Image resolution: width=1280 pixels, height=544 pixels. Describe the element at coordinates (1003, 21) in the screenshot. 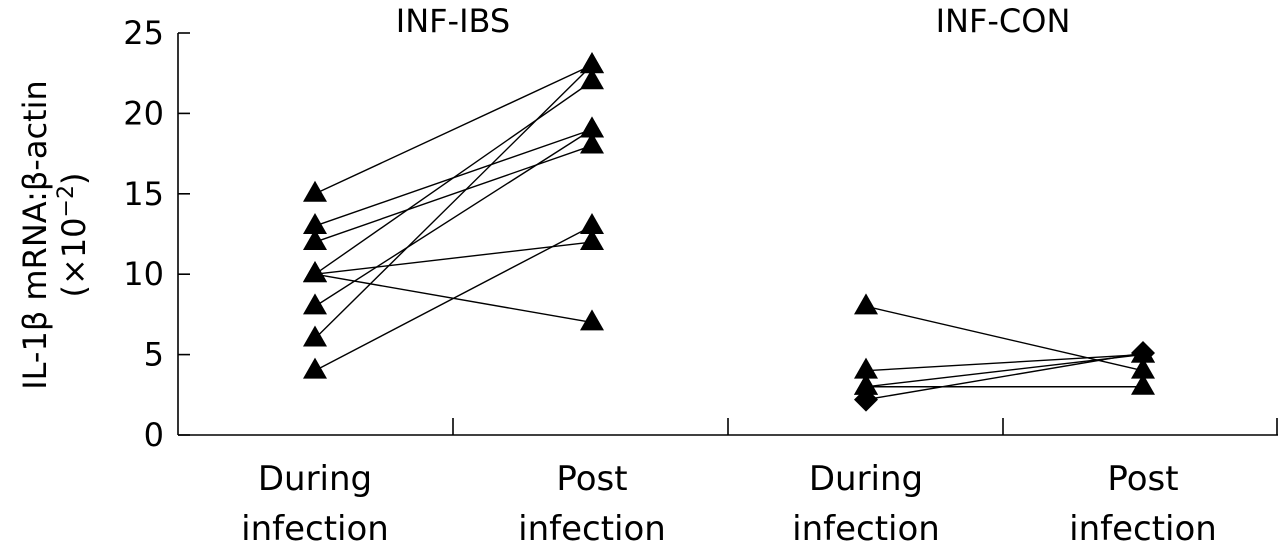

I see `group-title: INF-CON` at that location.